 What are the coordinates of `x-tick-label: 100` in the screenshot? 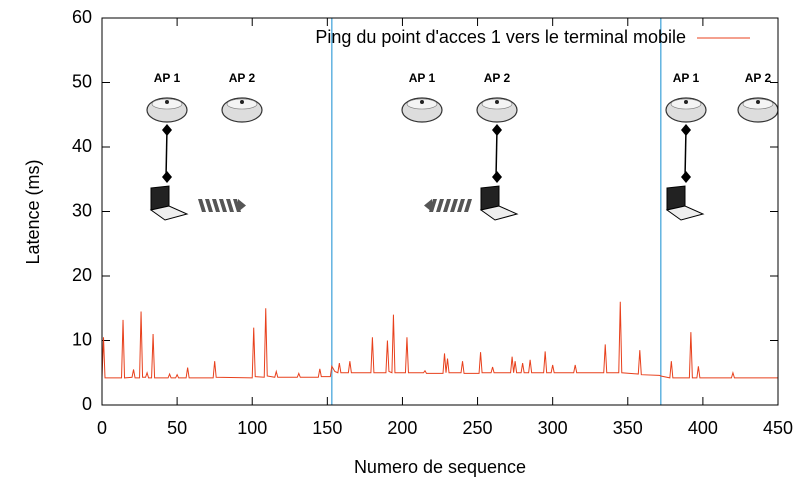 It's located at (252, 428).